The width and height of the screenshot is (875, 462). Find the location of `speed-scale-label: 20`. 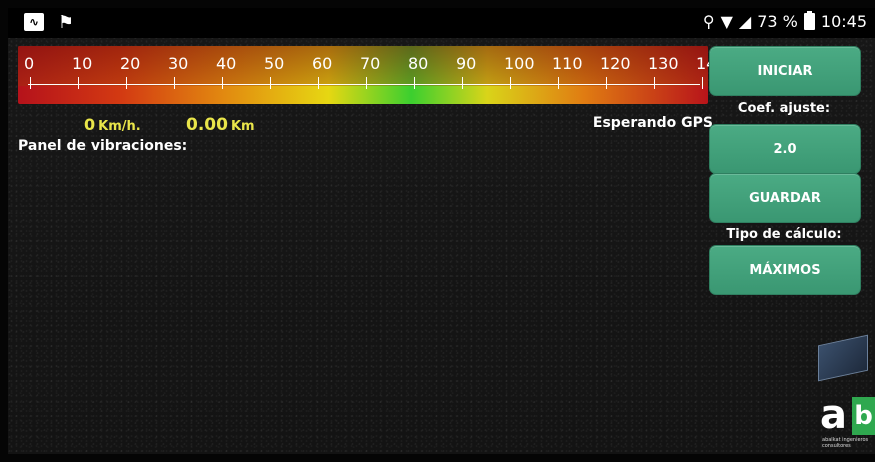

speed-scale-label: 20 is located at coordinates (130, 63).